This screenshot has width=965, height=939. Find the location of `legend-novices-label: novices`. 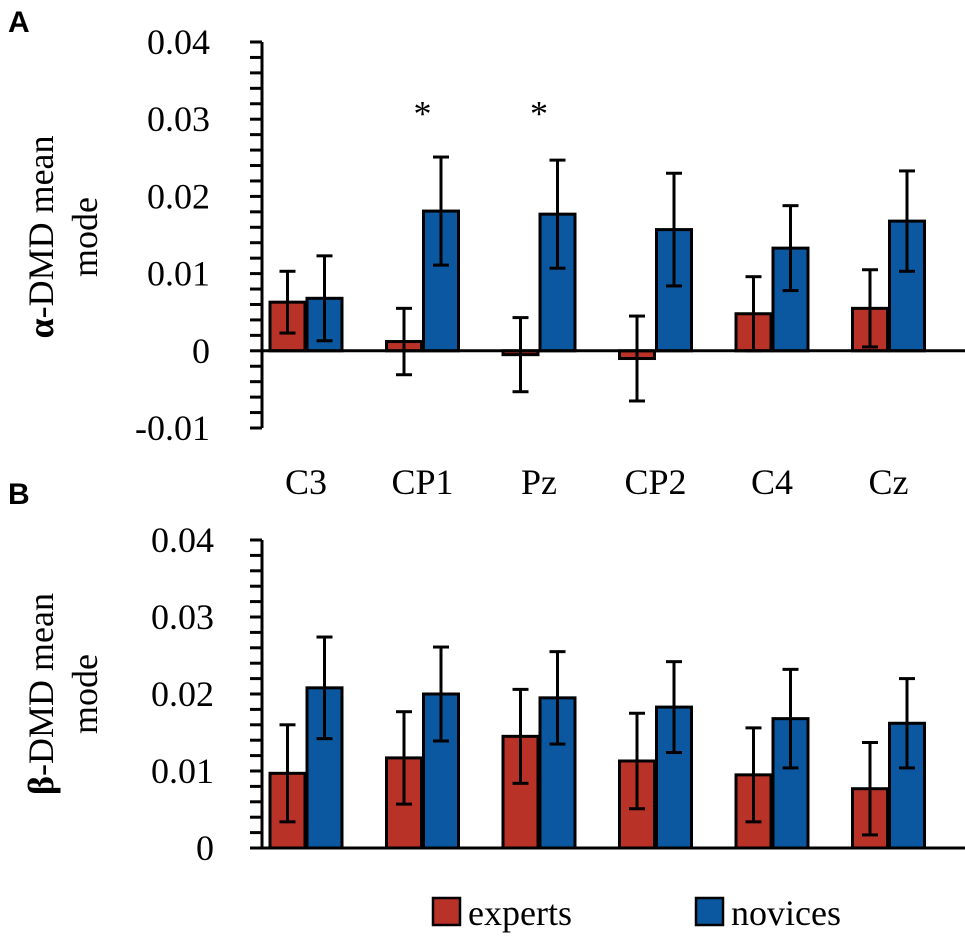

legend-novices-label: novices is located at coordinates (786, 913).